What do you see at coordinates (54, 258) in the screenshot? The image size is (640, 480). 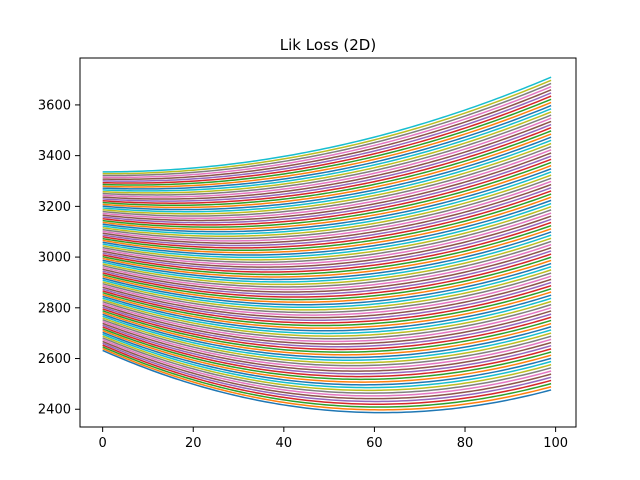 I see `y-tick-label: 3000` at bounding box center [54, 258].